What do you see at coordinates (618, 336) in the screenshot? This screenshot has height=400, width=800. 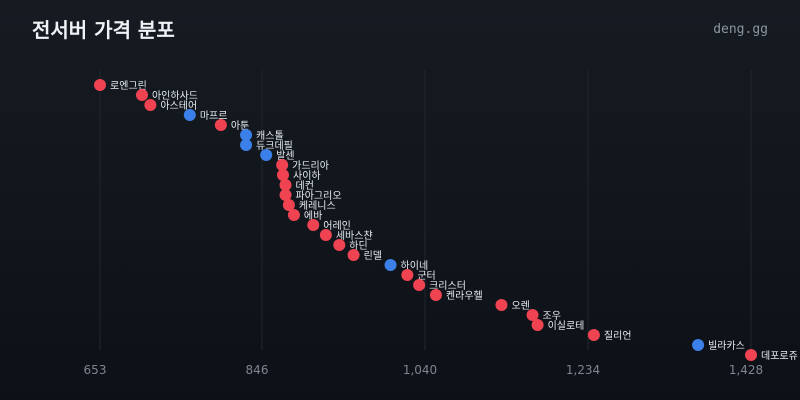 I see `point-label: 질리언` at bounding box center [618, 336].